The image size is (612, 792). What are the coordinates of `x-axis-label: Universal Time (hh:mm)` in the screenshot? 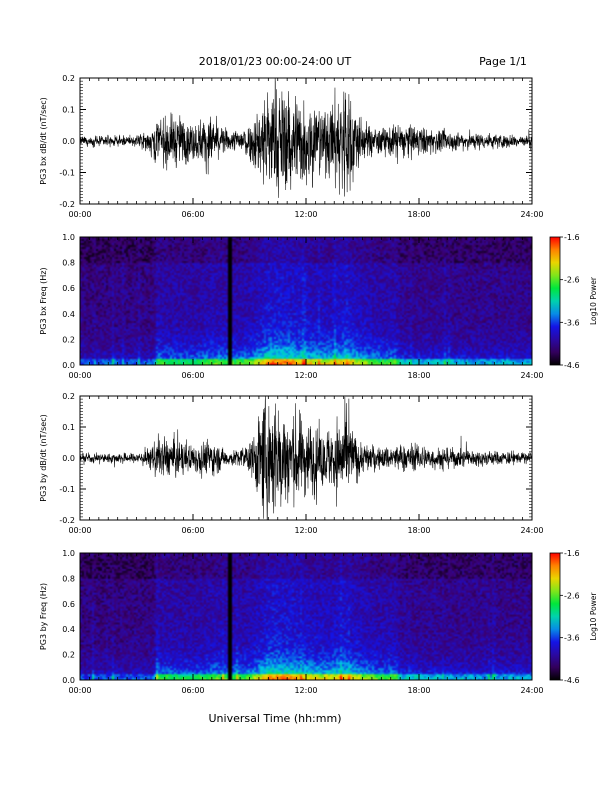 It's located at (275, 718).